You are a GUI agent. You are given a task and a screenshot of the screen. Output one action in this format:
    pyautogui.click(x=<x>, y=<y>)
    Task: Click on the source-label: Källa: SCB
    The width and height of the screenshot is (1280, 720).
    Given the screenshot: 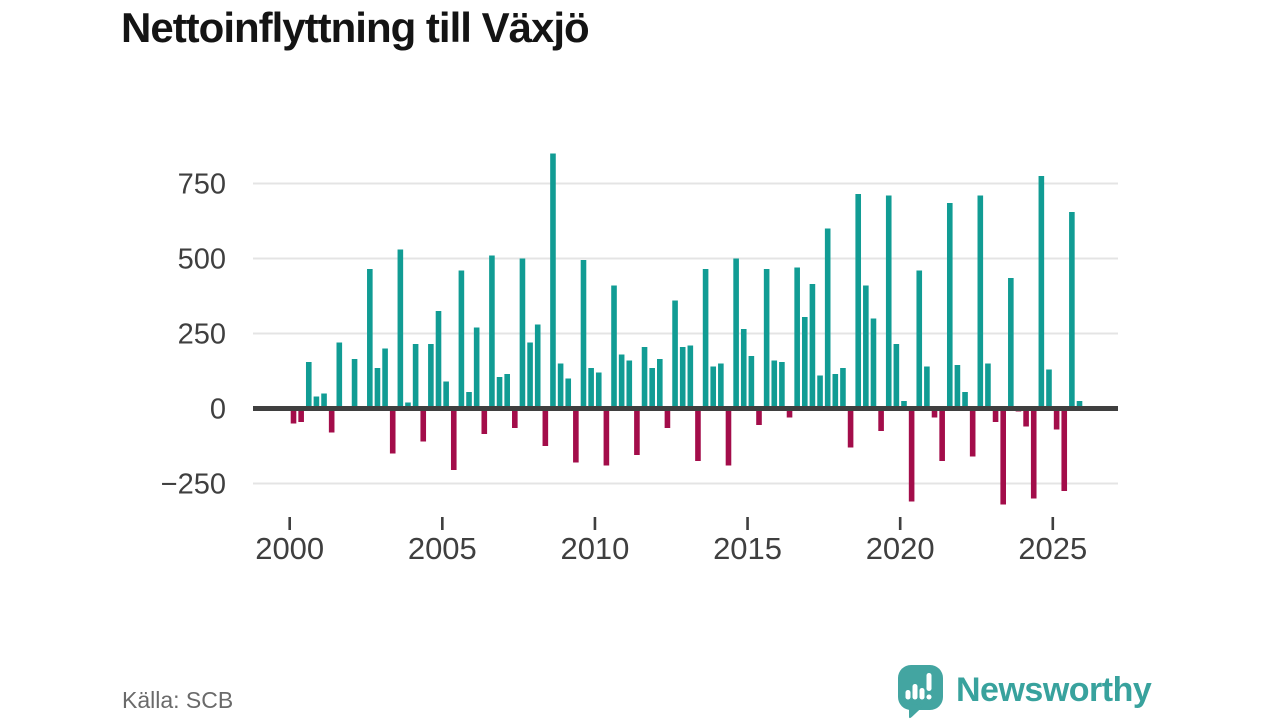 What is the action you would take?
    pyautogui.click(x=178, y=700)
    